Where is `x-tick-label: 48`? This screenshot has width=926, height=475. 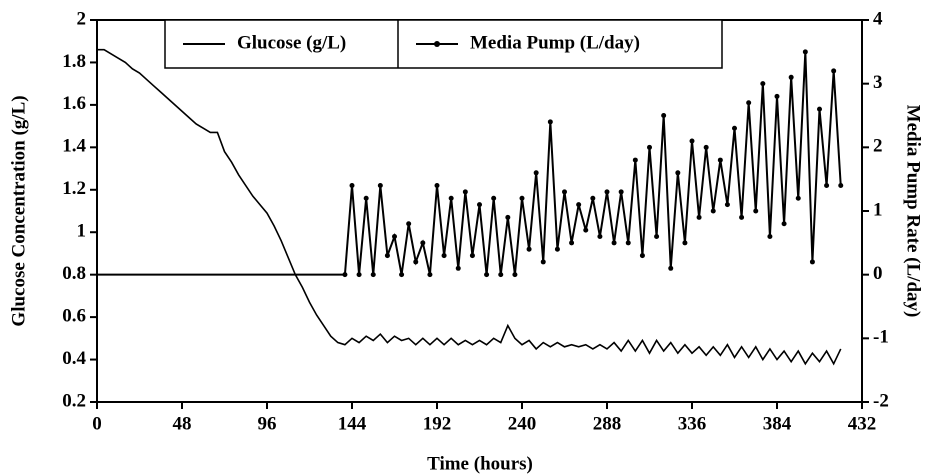
x-tick-label: 48 is located at coordinates (182, 423).